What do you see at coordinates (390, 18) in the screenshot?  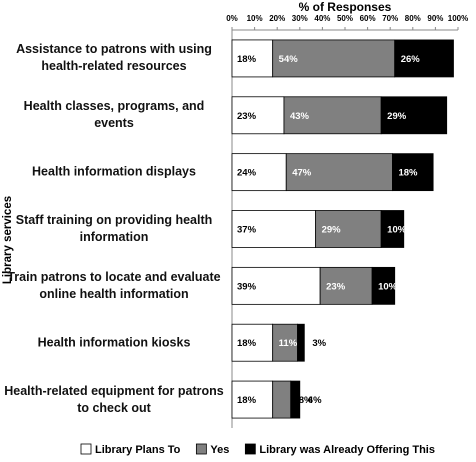 I see `x-tick-label: 70%` at bounding box center [390, 18].